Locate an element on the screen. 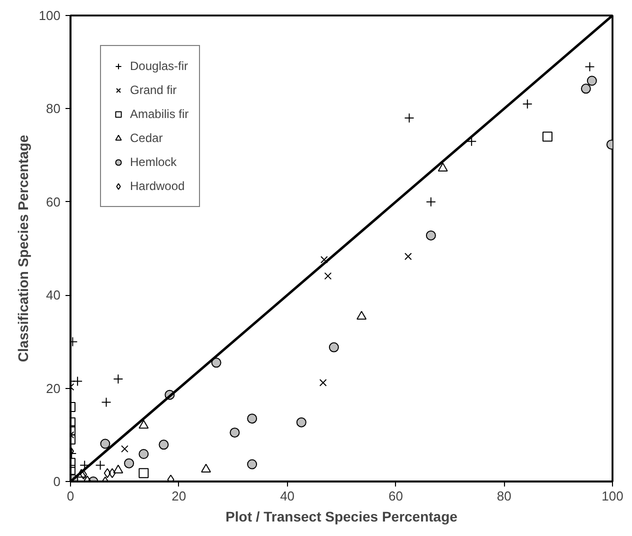 This screenshot has width=632, height=536. y-axis-title: Classification Species Percentage is located at coordinates (22, 248).